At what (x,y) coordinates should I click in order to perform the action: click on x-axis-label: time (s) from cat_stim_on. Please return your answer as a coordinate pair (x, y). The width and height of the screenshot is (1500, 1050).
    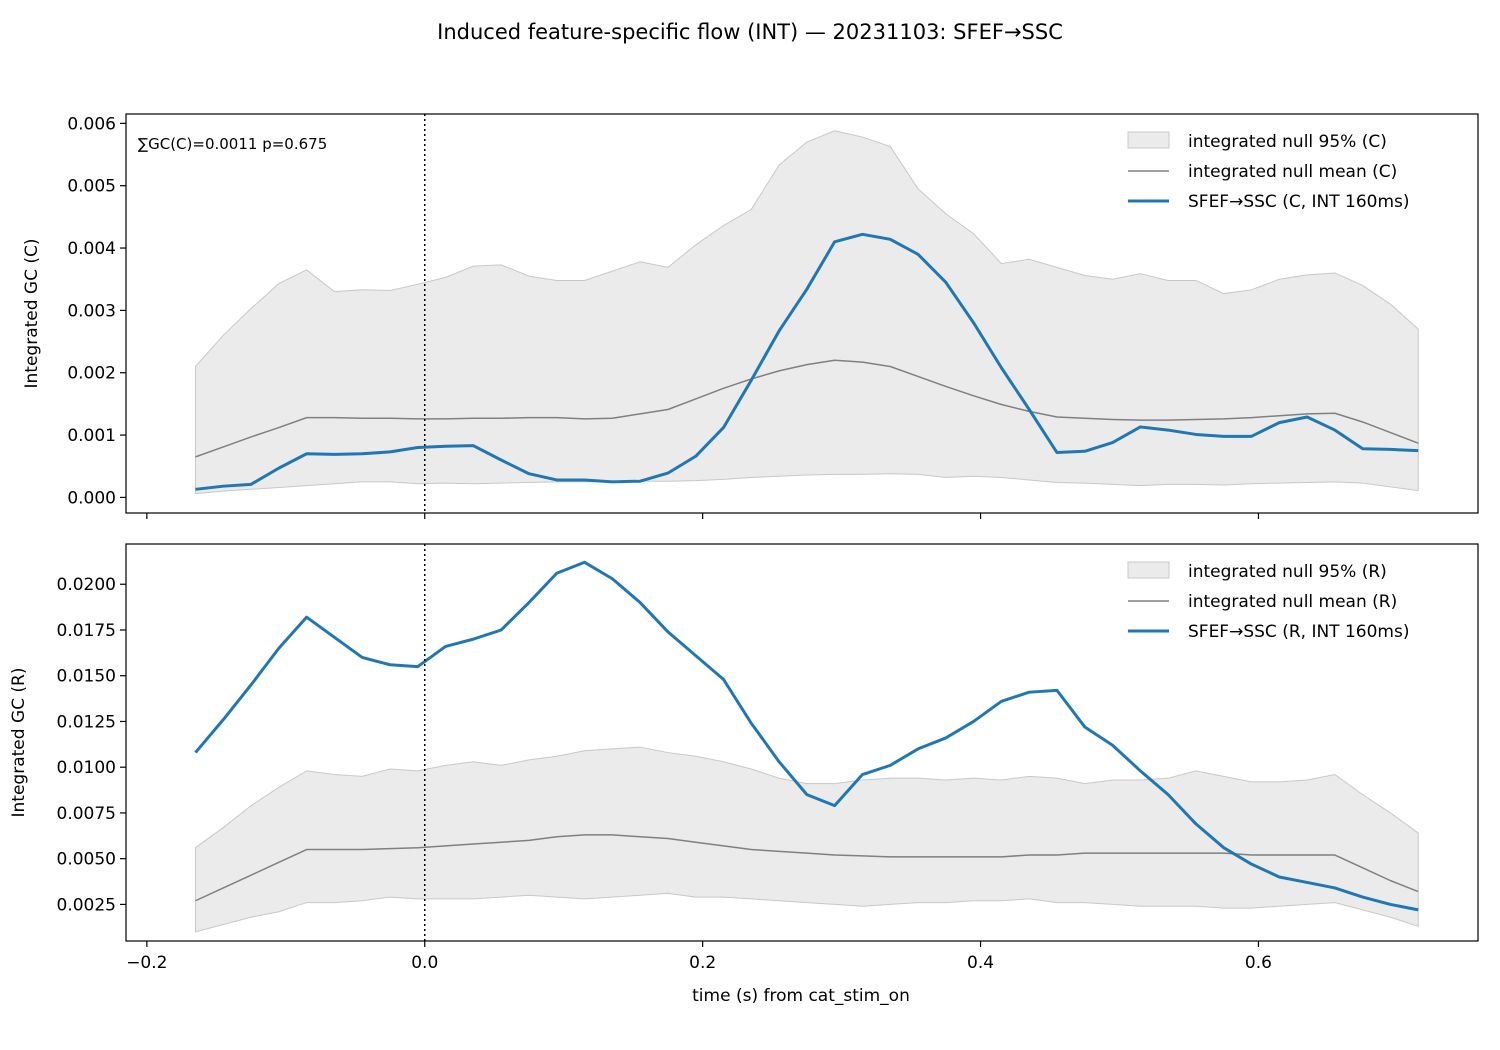
    Looking at the image, I should click on (801, 996).